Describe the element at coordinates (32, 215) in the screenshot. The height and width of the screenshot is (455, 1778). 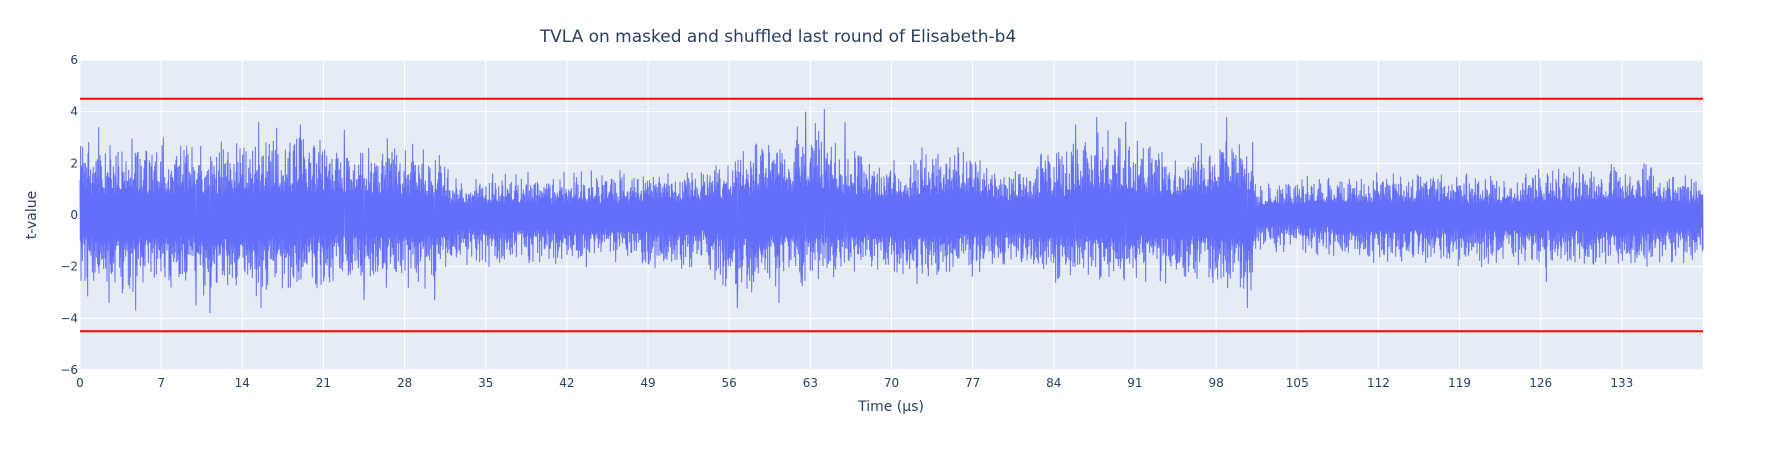
I see `y-axis-title: t-value` at that location.